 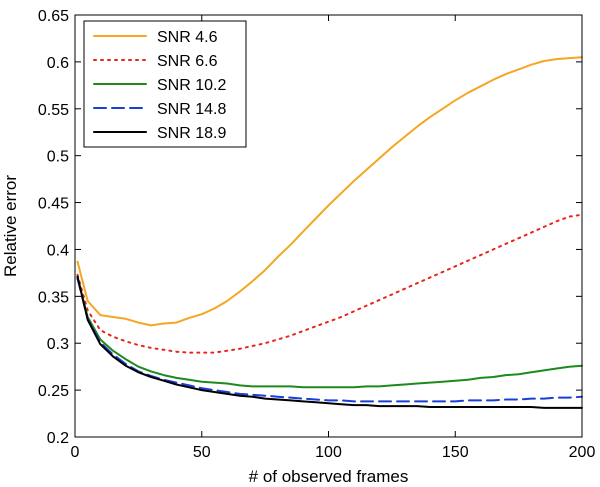 I want to click on y-tick-label: 0.4, so click(x=58, y=250).